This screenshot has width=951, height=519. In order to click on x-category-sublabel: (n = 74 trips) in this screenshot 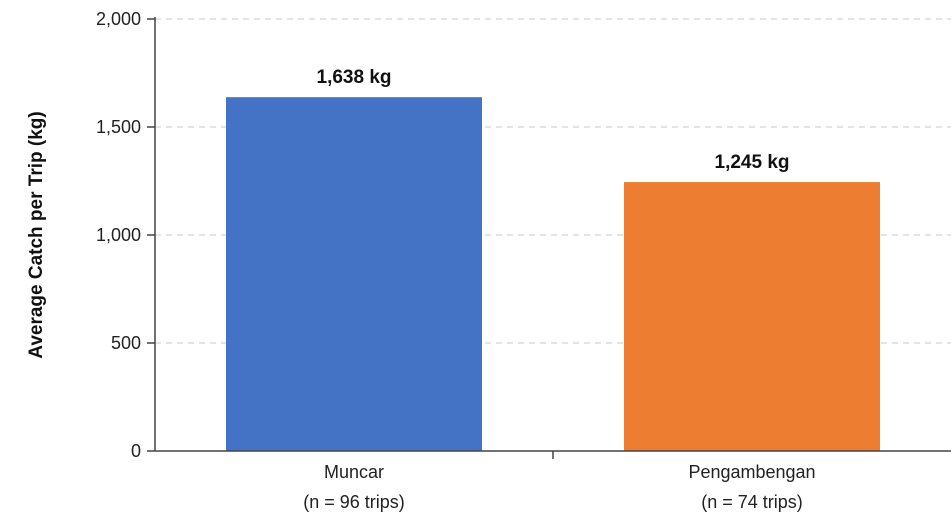, I will do `click(752, 502)`.